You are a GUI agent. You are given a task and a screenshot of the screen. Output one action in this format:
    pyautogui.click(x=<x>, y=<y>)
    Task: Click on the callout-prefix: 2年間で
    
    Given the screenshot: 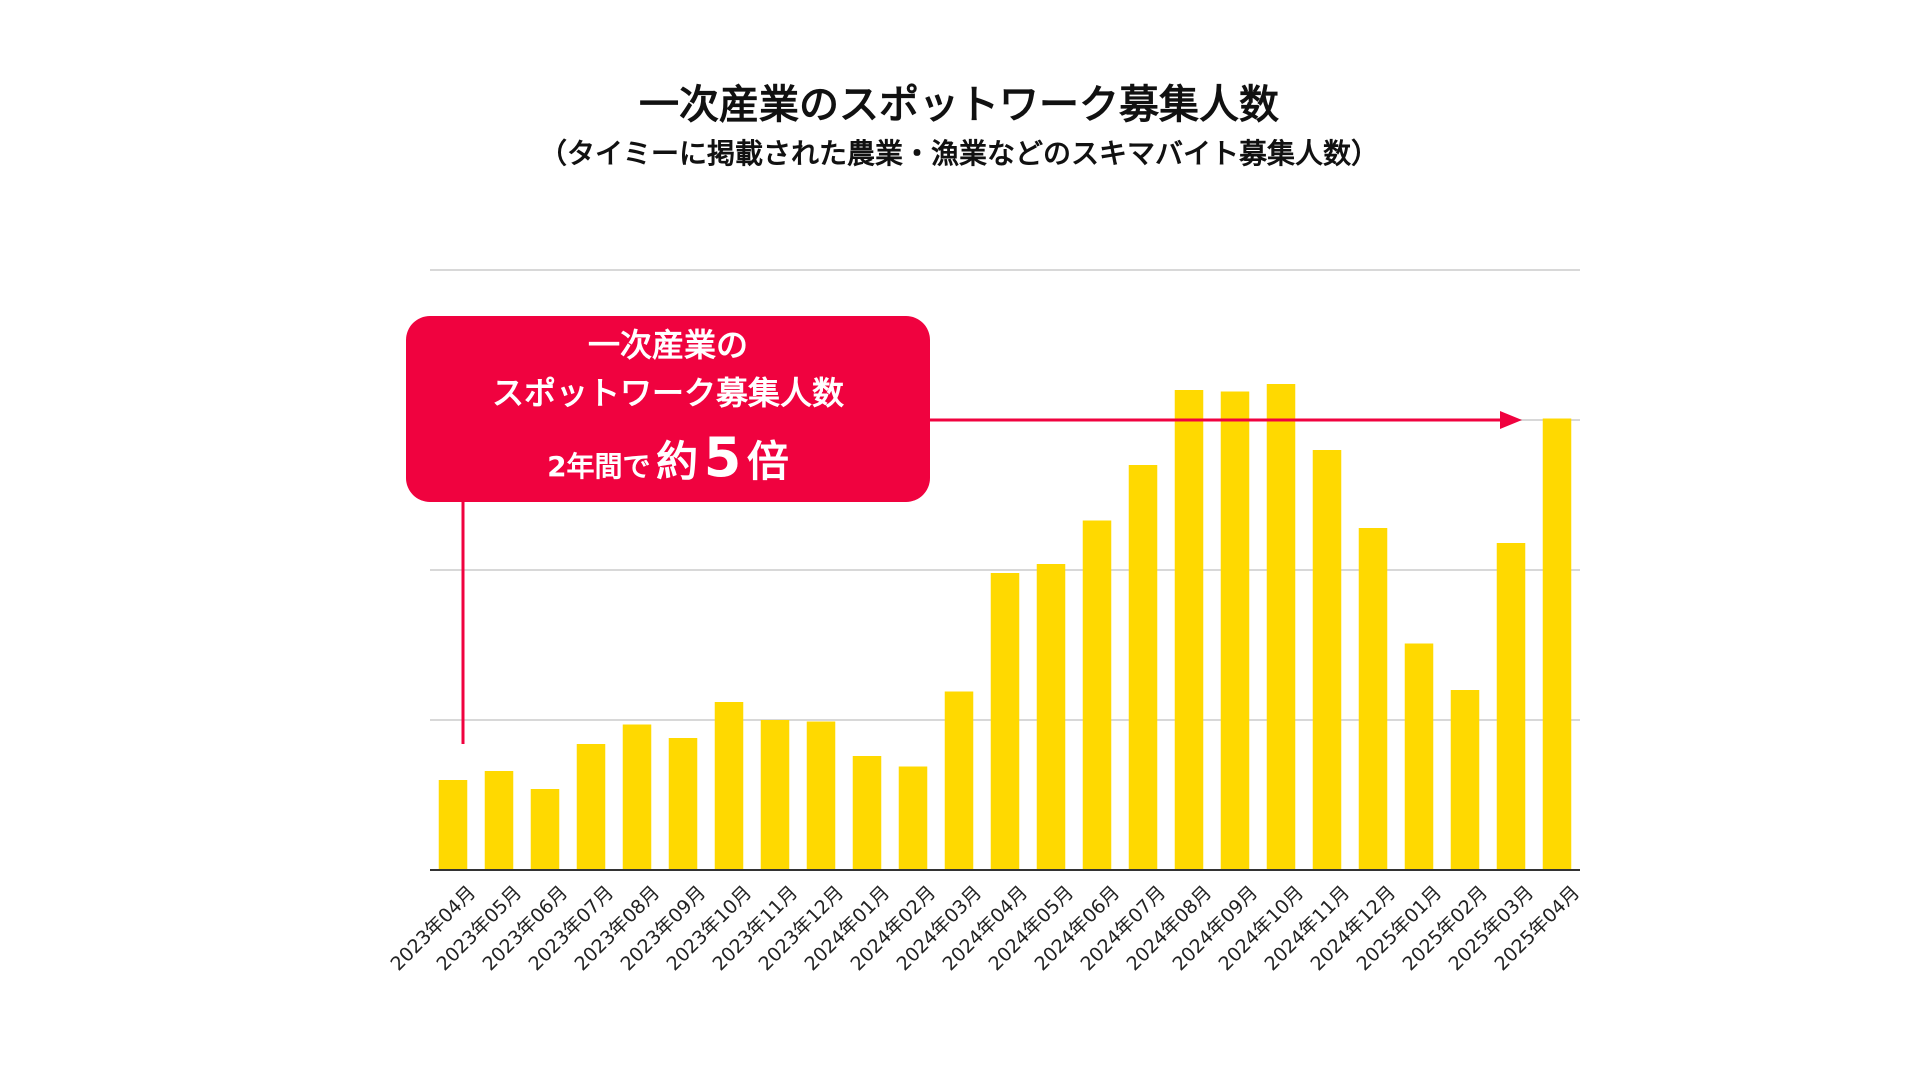 What is the action you would take?
    pyautogui.click(x=598, y=466)
    